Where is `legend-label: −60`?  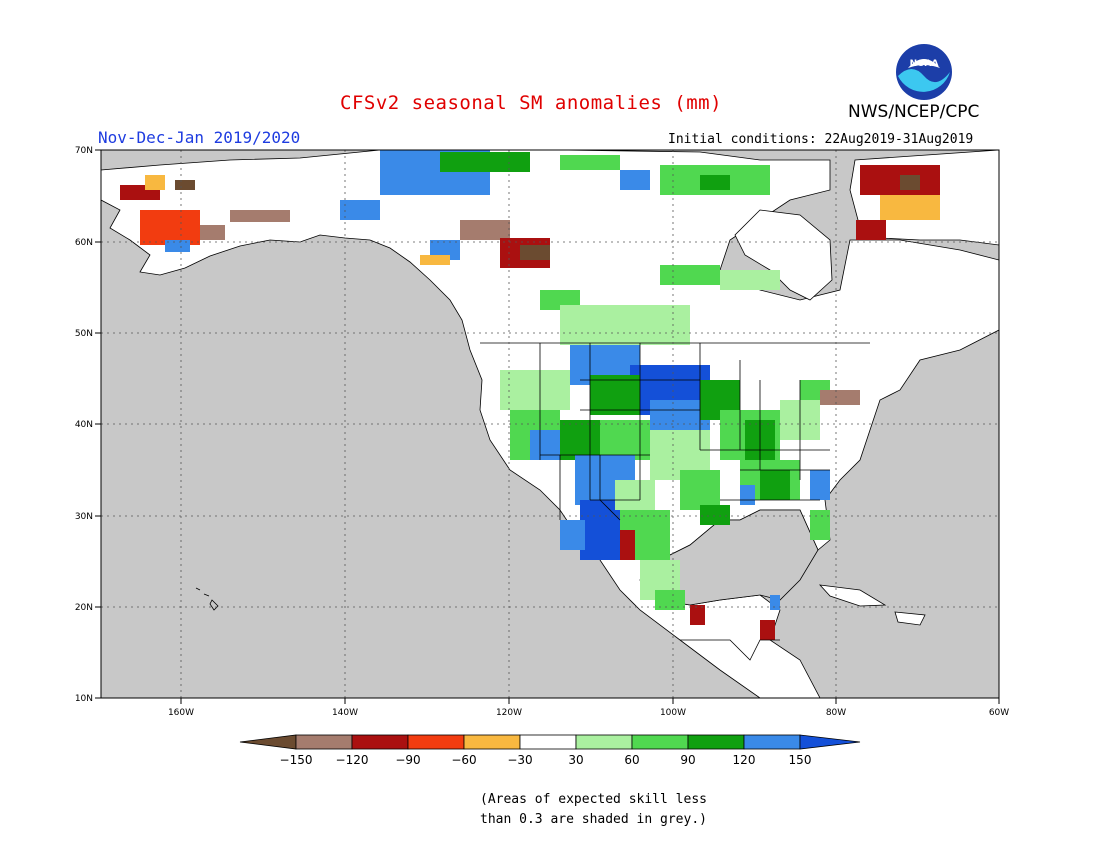 legend-label: −60 is located at coordinates (463, 760).